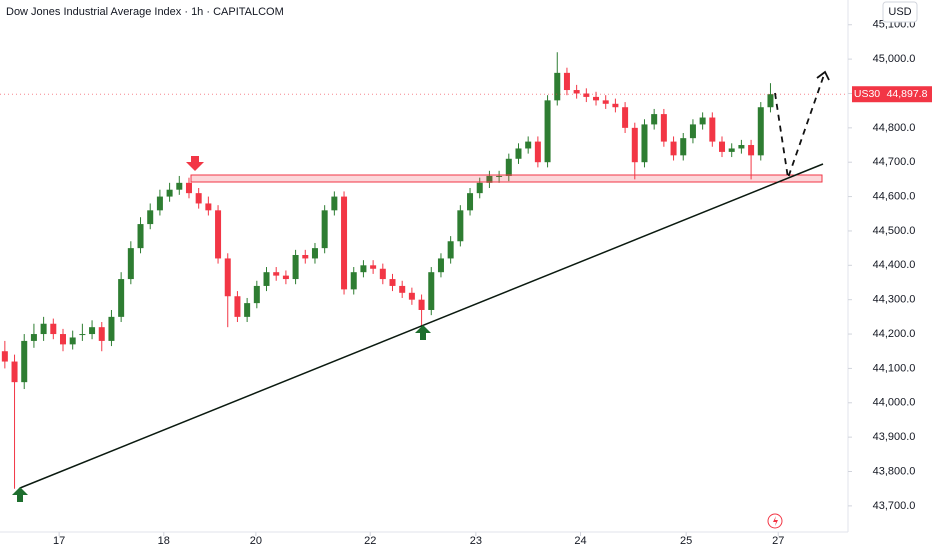  I want to click on y-tick-label: 45,000.0, so click(894, 59).